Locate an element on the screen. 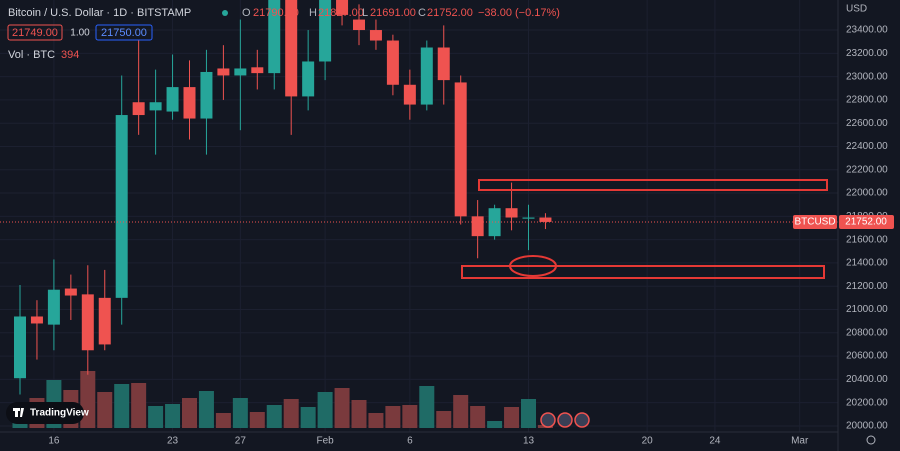 Image resolution: width=900 pixels, height=451 pixels. settings-icon is located at coordinates (871, 440).